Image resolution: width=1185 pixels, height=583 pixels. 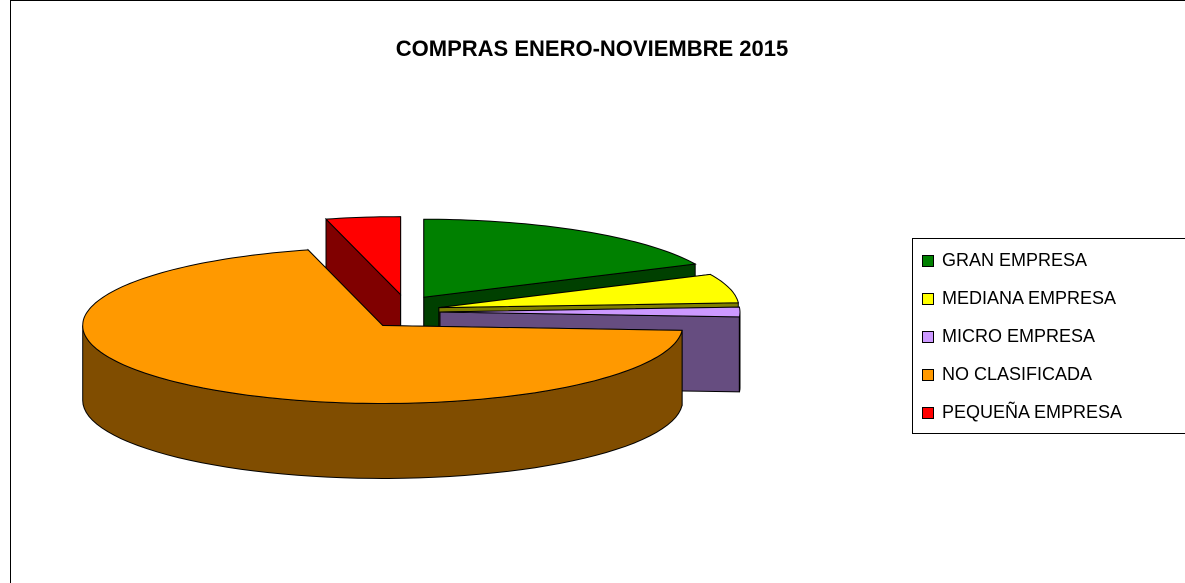 I want to click on legend, so click(x=1048, y=336).